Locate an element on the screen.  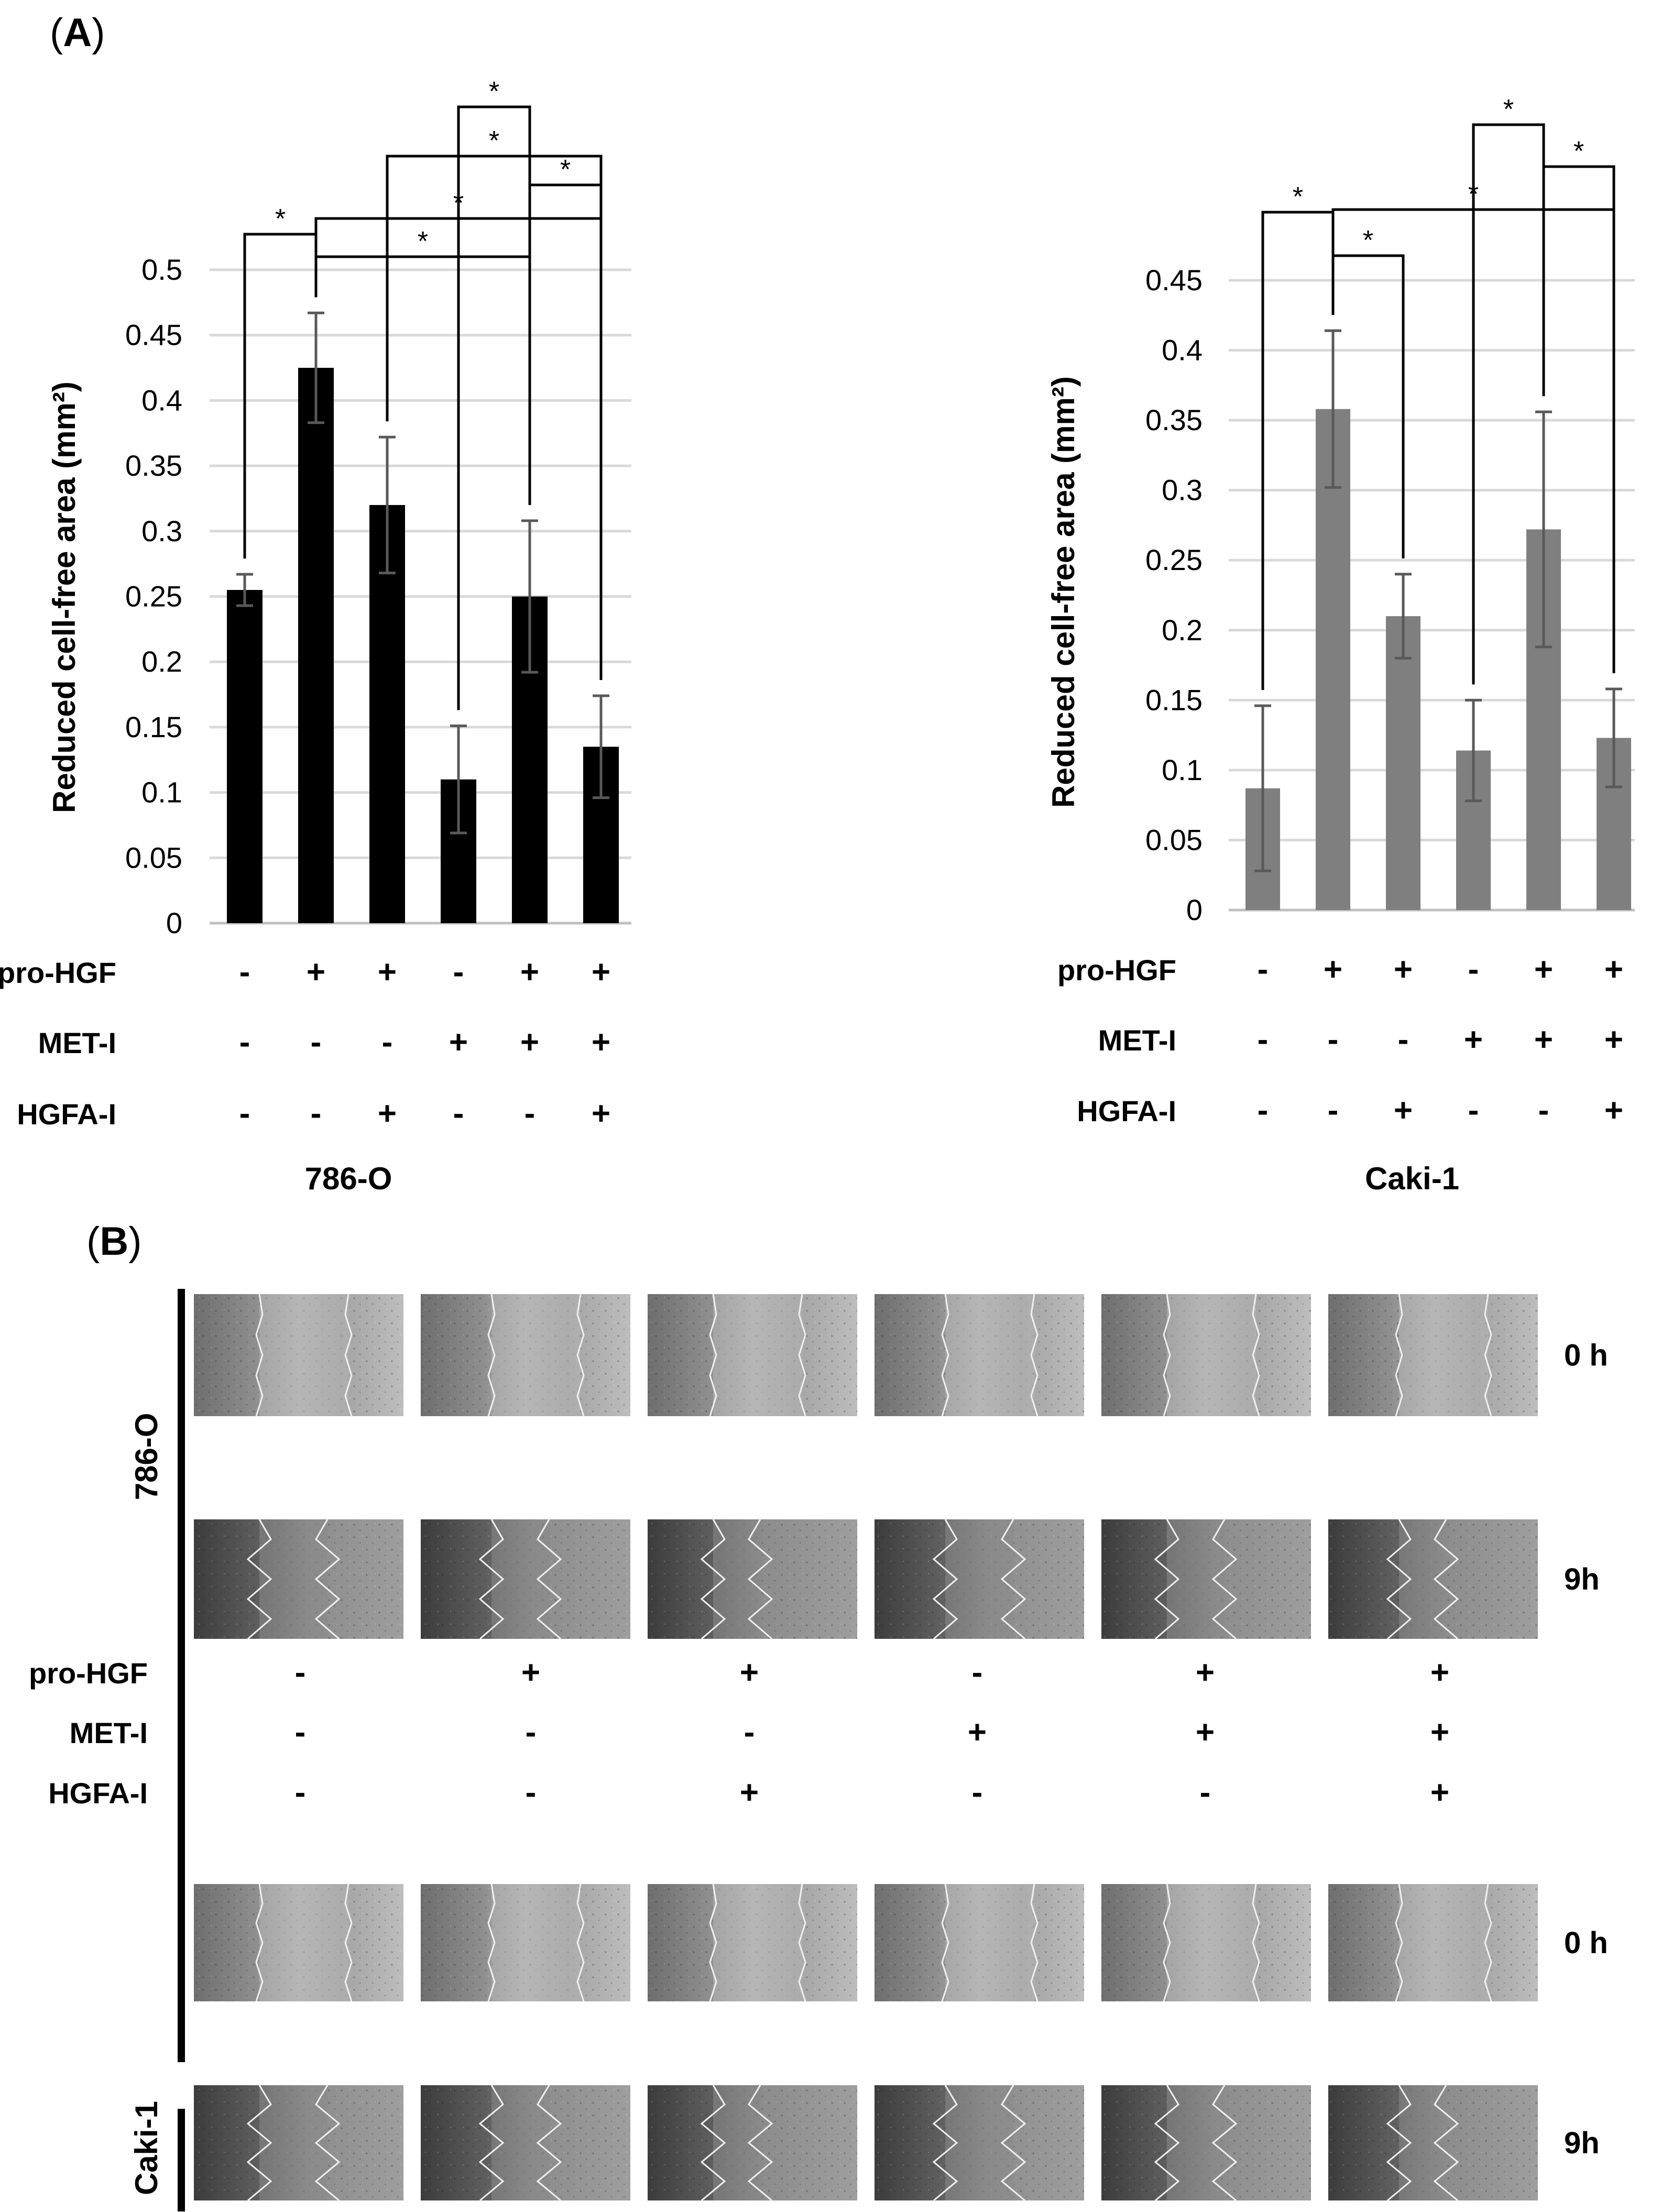
timepoint-label: 9h is located at coordinates (1582, 2143).